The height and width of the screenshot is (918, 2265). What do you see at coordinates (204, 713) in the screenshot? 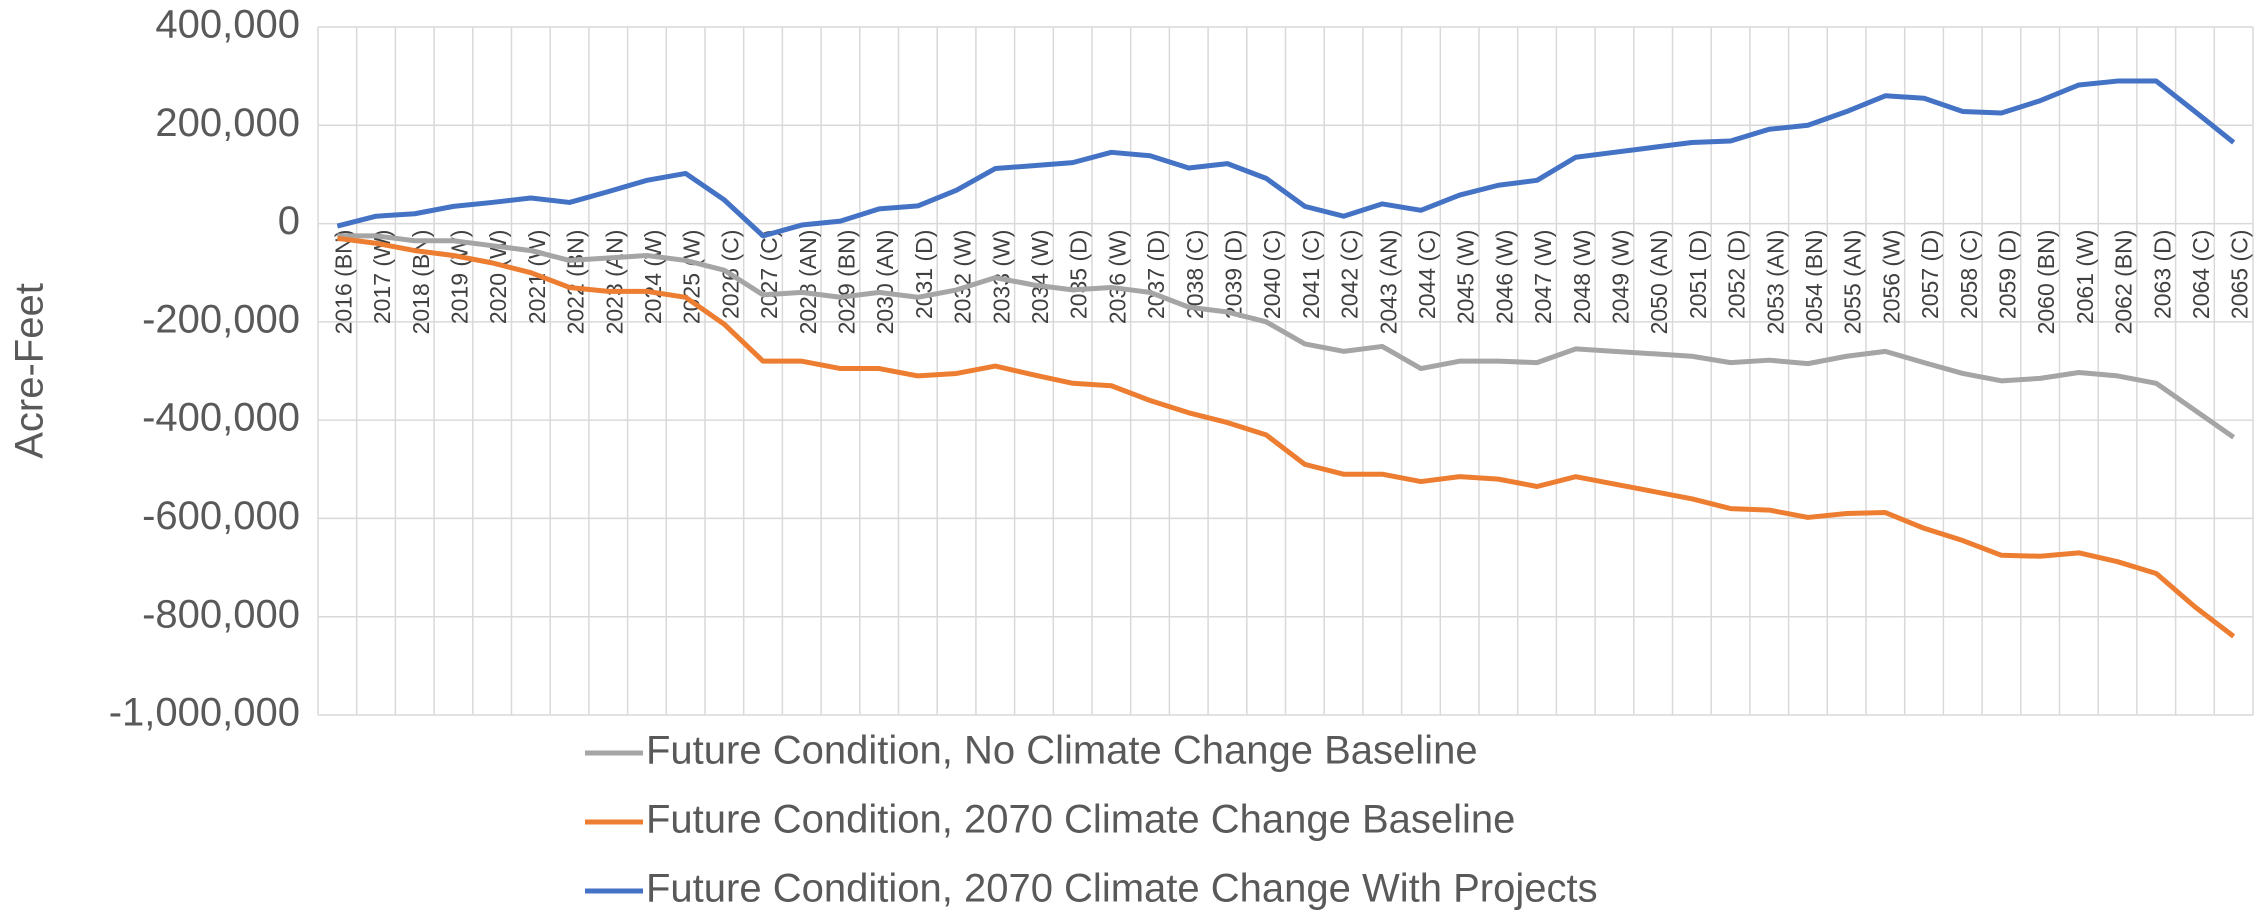
I see `y-tick-label: -1,000,000` at bounding box center [204, 713].